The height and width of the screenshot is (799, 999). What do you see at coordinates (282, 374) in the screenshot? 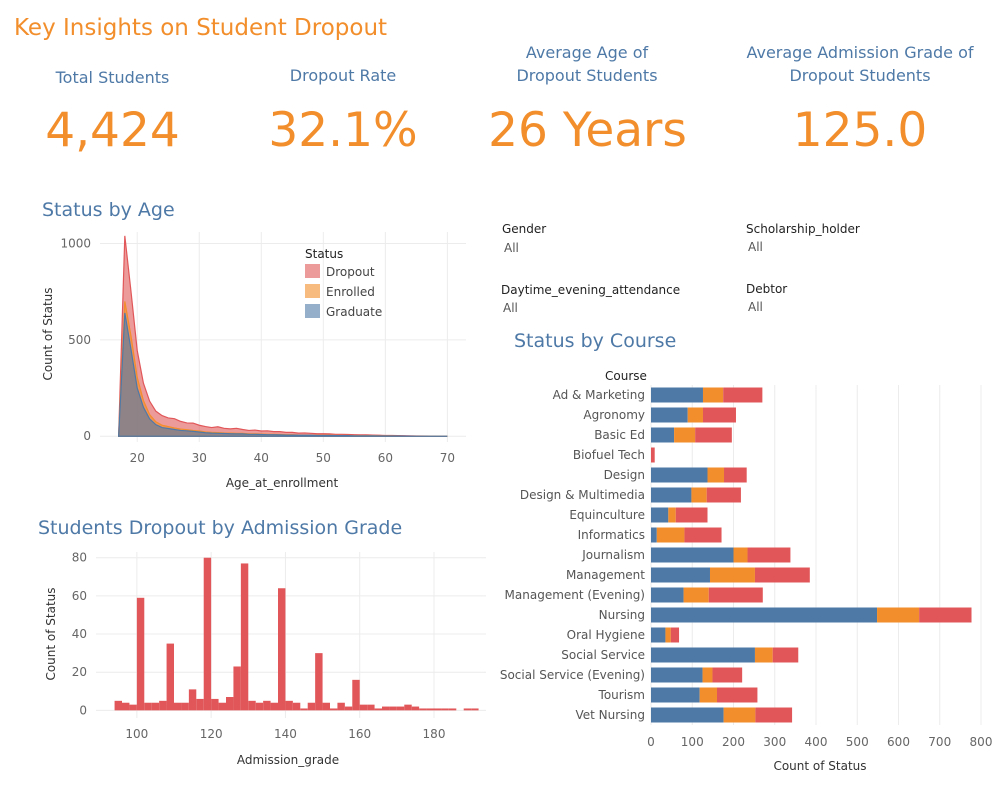
I see `age-area-graduate` at bounding box center [282, 374].